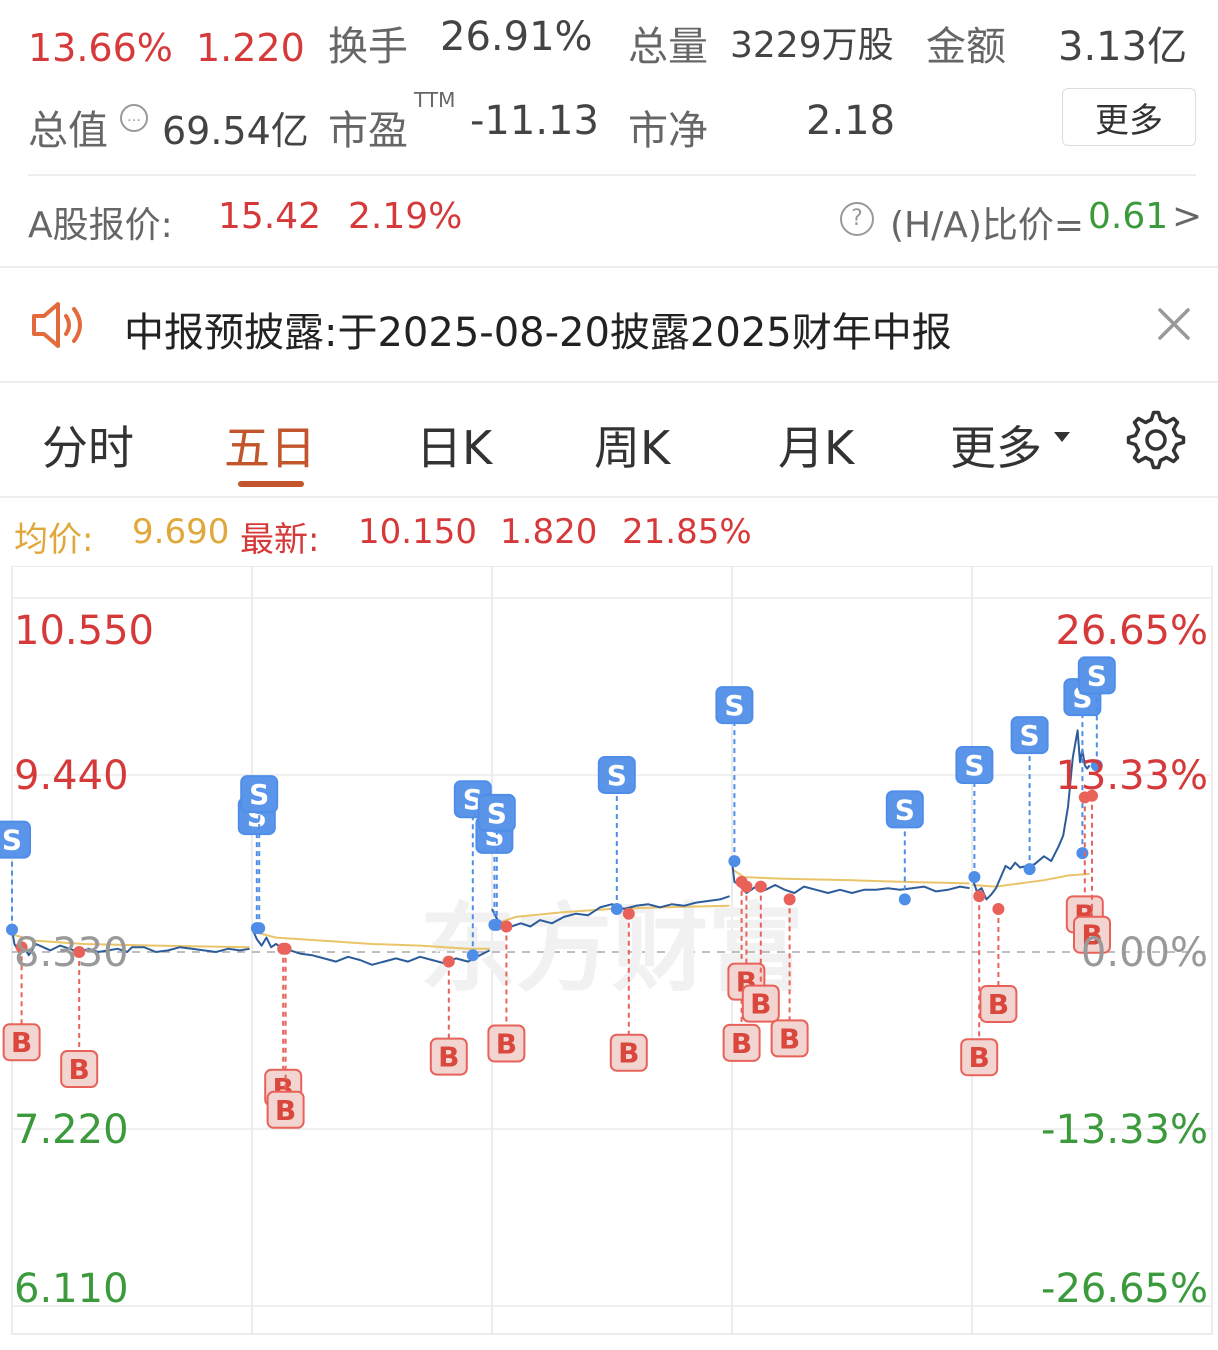 Image resolution: width=1218 pixels, height=1350 pixels. Describe the element at coordinates (1123, 47) in the screenshot. I see `amount-value: 3.13亿` at that location.